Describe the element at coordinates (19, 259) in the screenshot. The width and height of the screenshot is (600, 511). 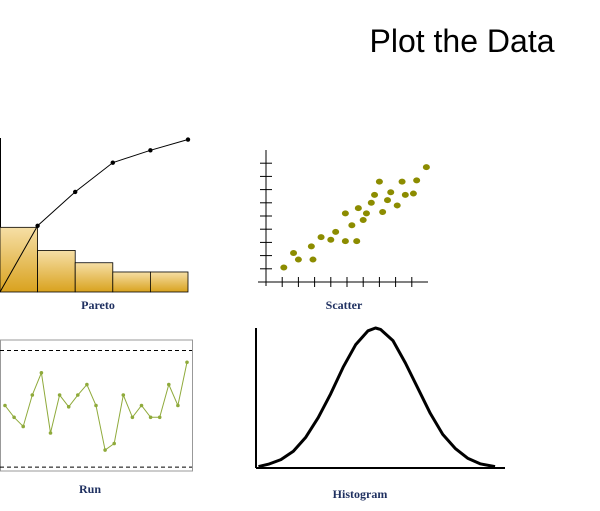
I see `cumulative-start` at that location.